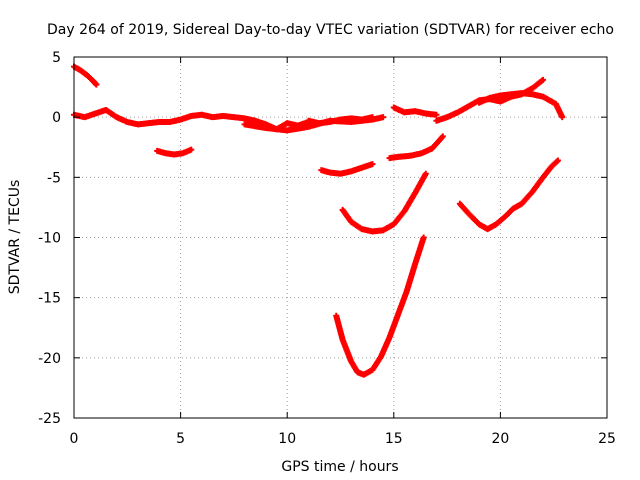 This screenshot has width=640, height=480. I want to click on y-tick-label: -15, so click(49, 299).